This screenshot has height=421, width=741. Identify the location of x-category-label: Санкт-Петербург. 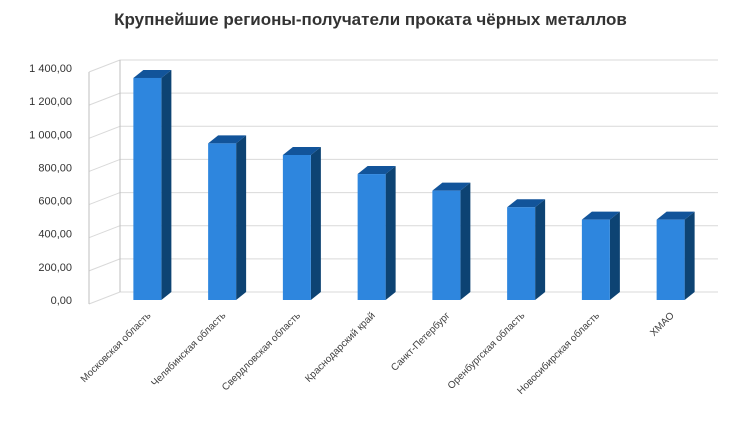
(421, 341).